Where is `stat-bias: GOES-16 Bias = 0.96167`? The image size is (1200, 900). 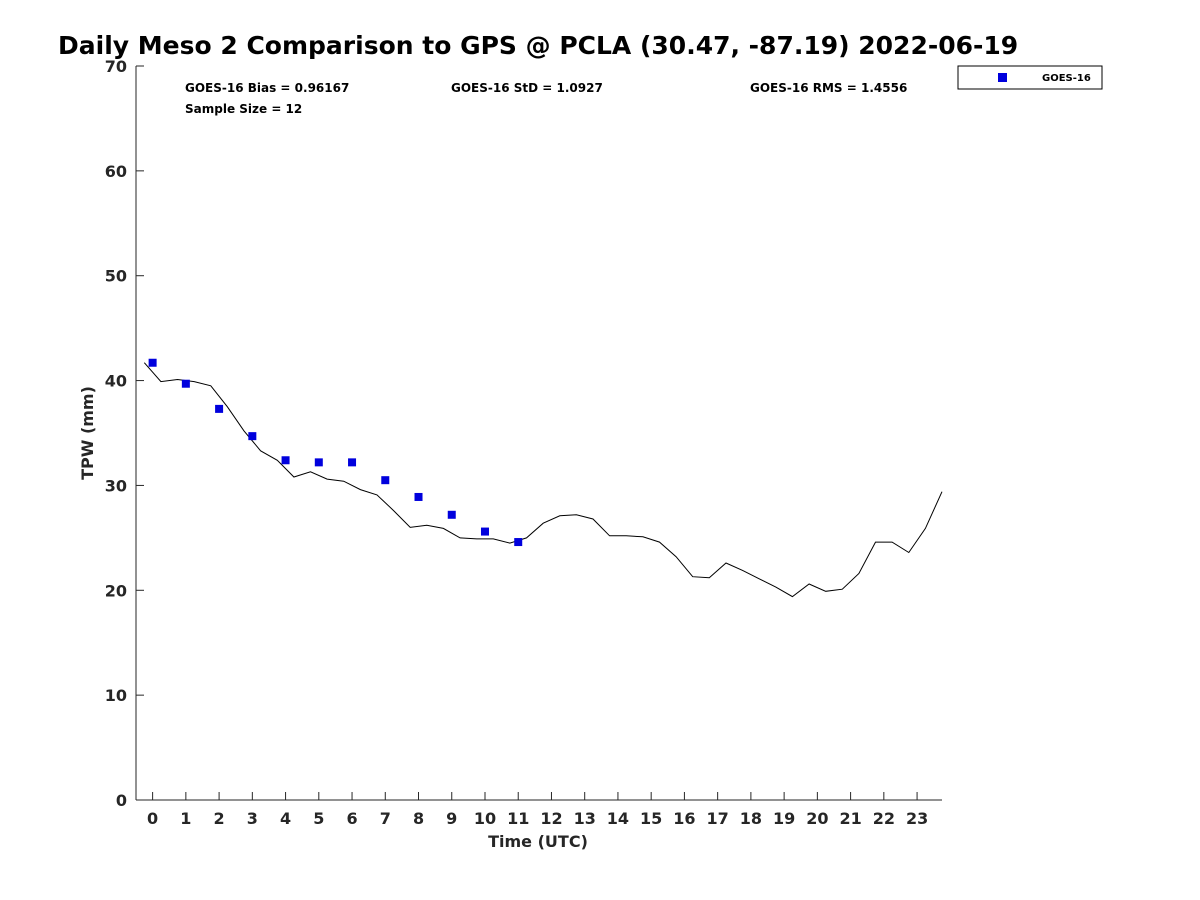 stat-bias: GOES-16 Bias = 0.96167 is located at coordinates (267, 88).